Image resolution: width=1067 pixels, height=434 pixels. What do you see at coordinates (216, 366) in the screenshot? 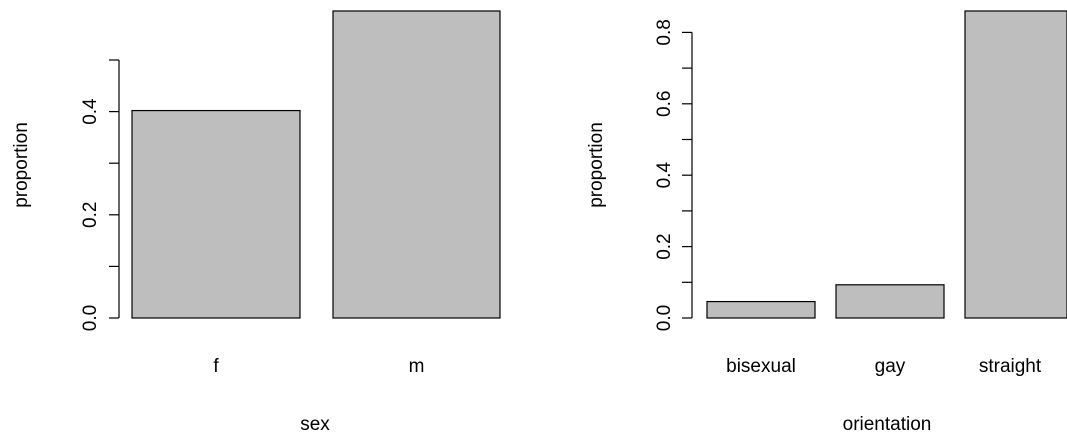
I see `category-label-f: f` at bounding box center [216, 366].